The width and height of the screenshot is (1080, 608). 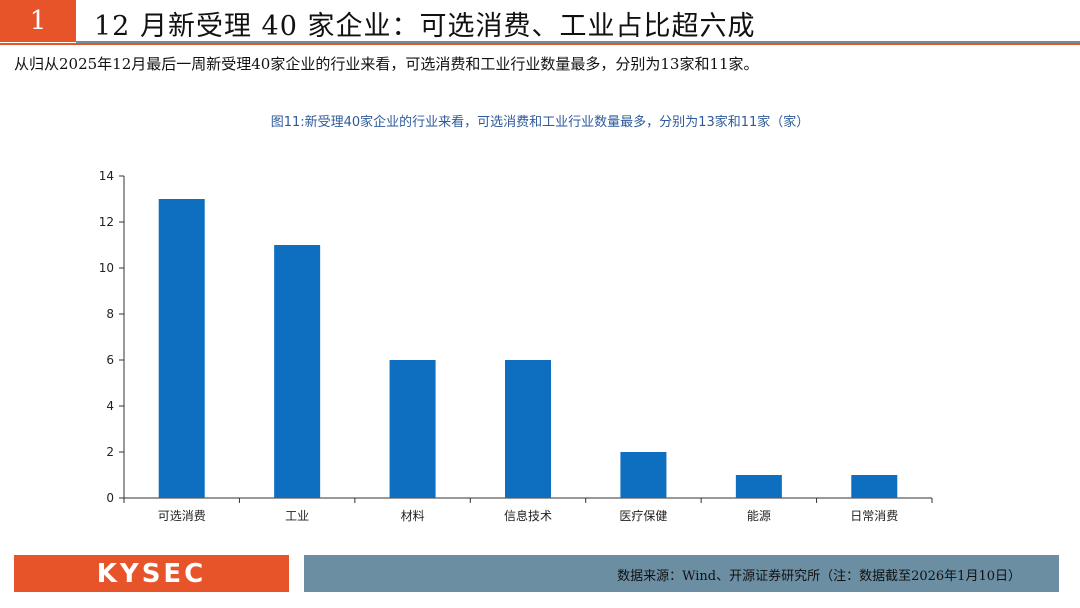 I want to click on y-tick-label: 14, so click(x=106, y=176).